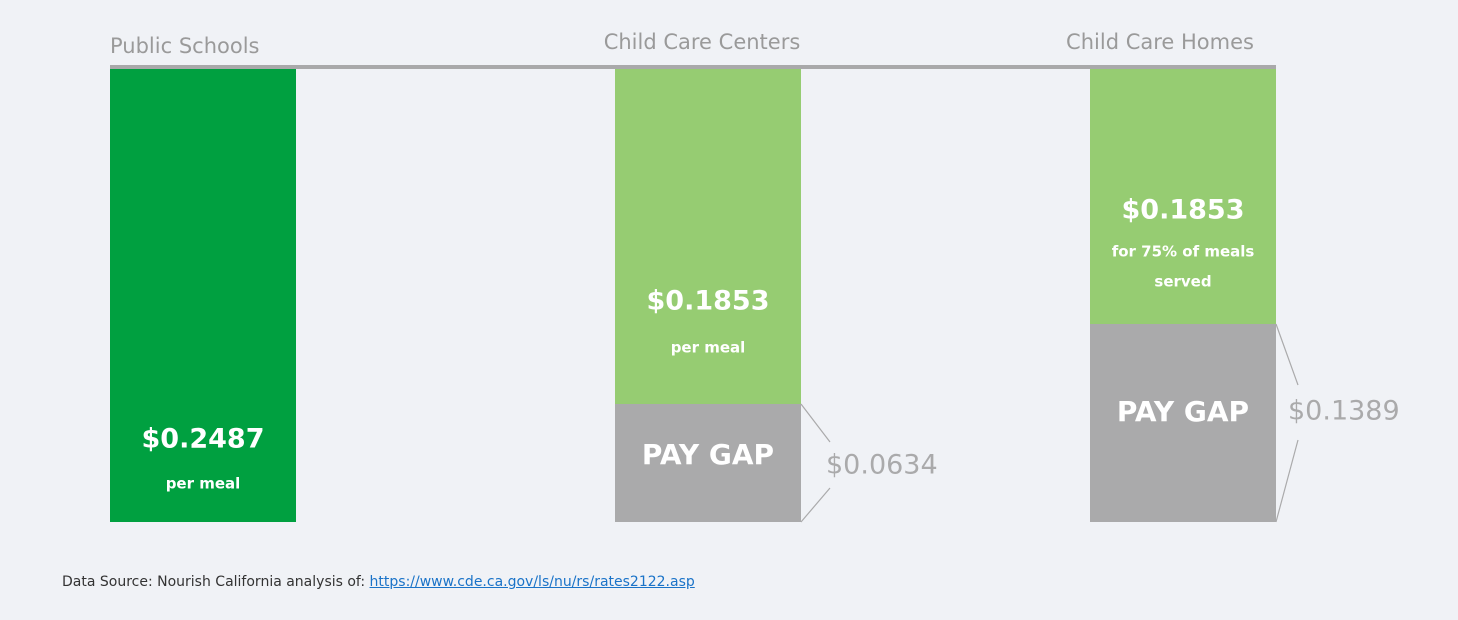 The height and width of the screenshot is (620, 1458). Describe the element at coordinates (1160, 42) in the screenshot. I see `column-label: Child Care Homes` at that location.